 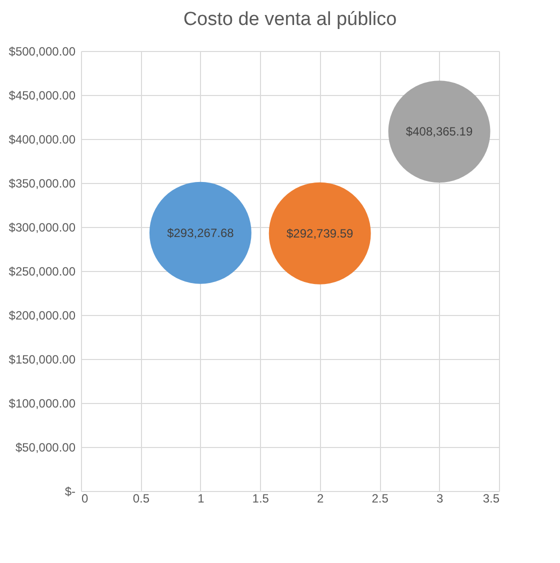 What do you see at coordinates (42, 403) in the screenshot?
I see `y-tick-label: $100,000.00` at bounding box center [42, 403].